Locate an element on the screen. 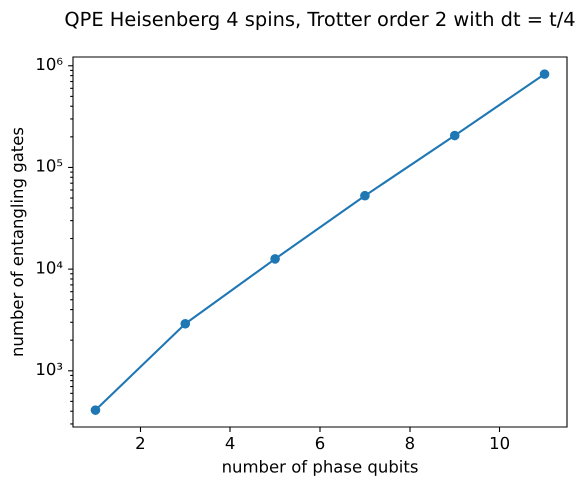 Image resolution: width=586 pixels, height=488 pixels. y-axis-title: number of entangling gates is located at coordinates (18, 242).